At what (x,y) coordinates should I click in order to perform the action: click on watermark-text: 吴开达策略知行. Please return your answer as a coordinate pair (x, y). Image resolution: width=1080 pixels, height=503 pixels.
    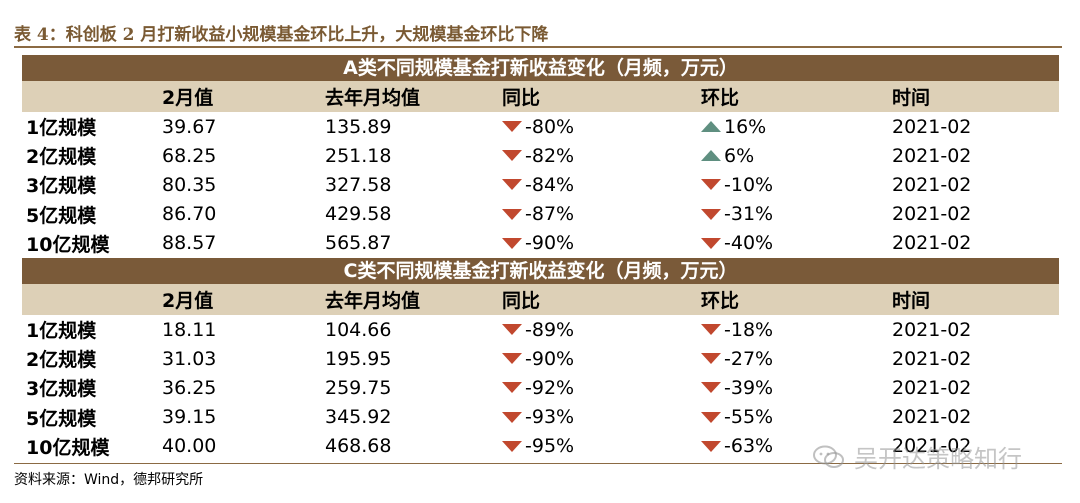
    Looking at the image, I should click on (938, 459).